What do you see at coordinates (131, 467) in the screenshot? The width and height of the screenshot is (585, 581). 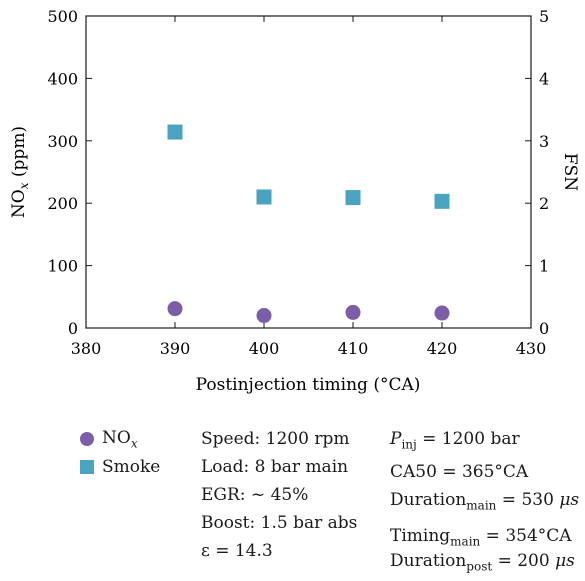 I see `legend-label-smoke: Smoke` at bounding box center [131, 467].